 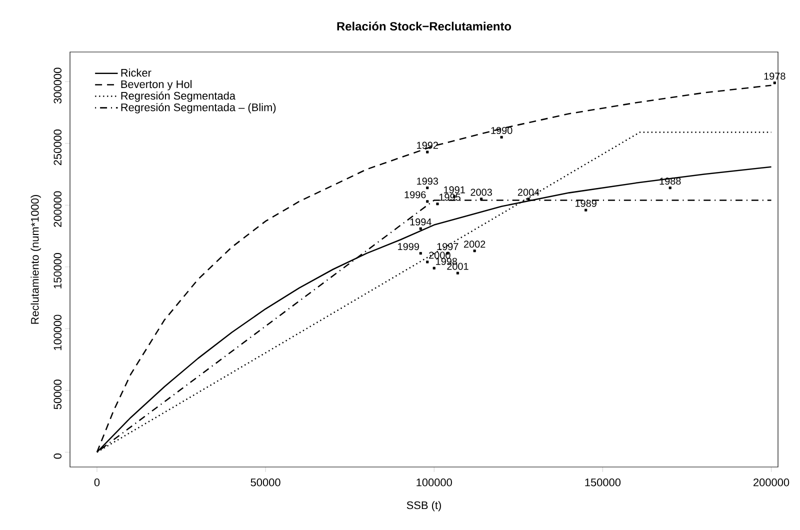 What do you see at coordinates (198, 108) in the screenshot?
I see `legend-label: Regresión Segmentada – (Blim)` at bounding box center [198, 108].